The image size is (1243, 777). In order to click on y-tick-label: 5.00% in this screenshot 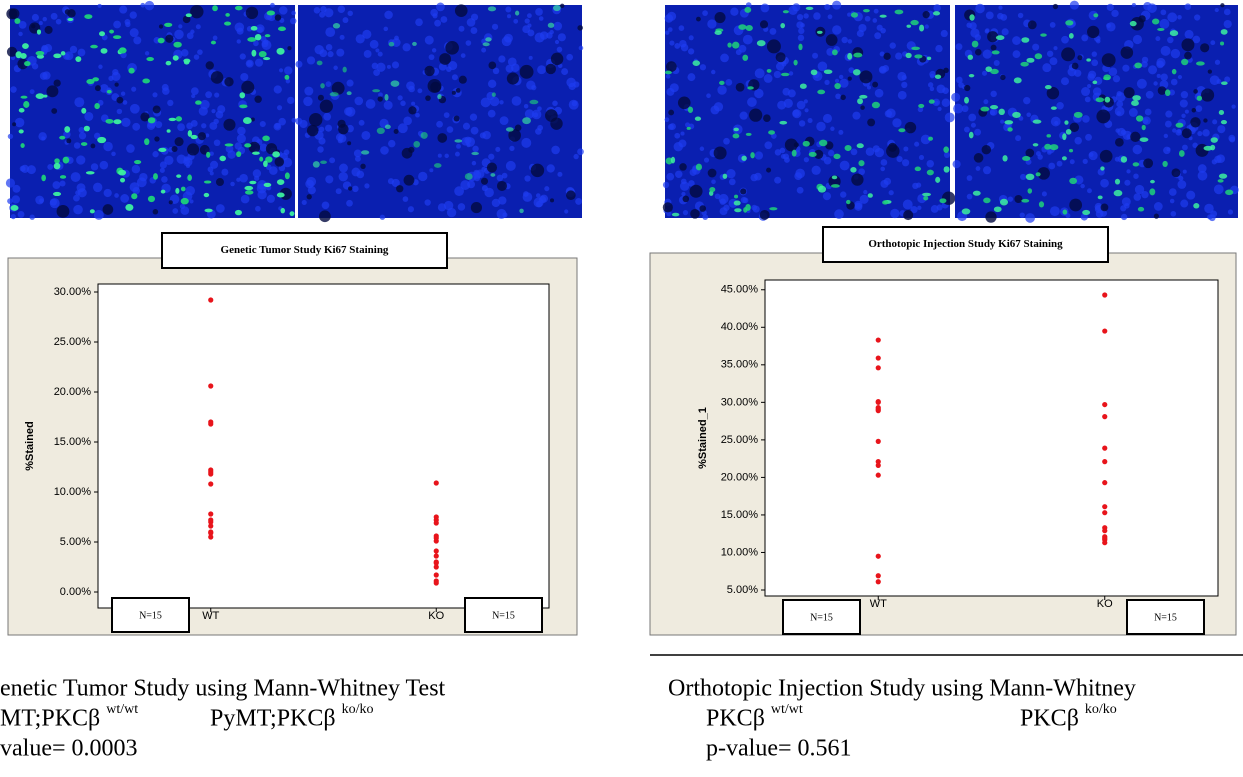, I will do `click(742, 590)`.